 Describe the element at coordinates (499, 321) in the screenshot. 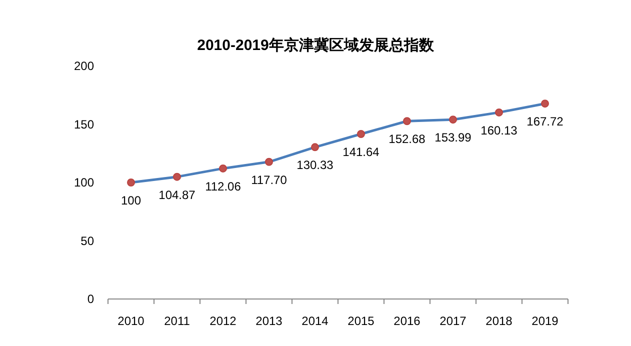

I see `x-tick-label: 2018` at that location.